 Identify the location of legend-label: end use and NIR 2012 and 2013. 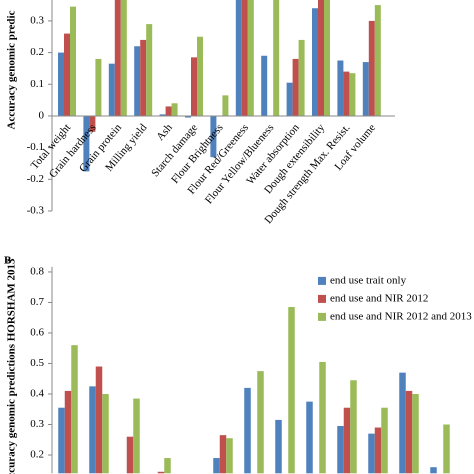
(401, 316).